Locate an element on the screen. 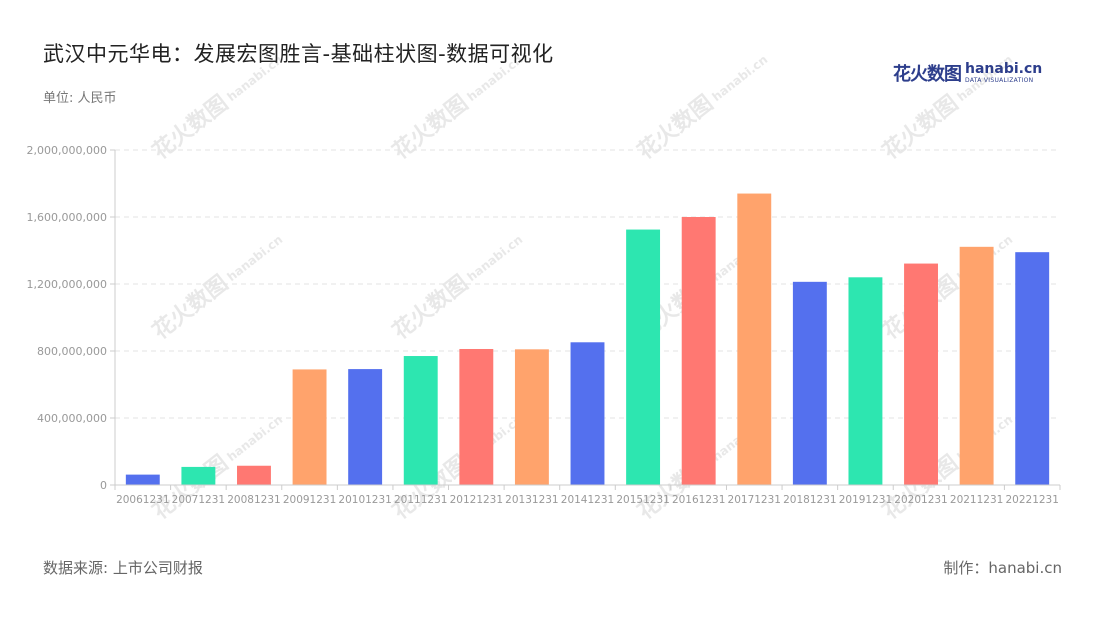 This screenshot has height=620, width=1100. x-tick-label: 20061231 is located at coordinates (142, 500).